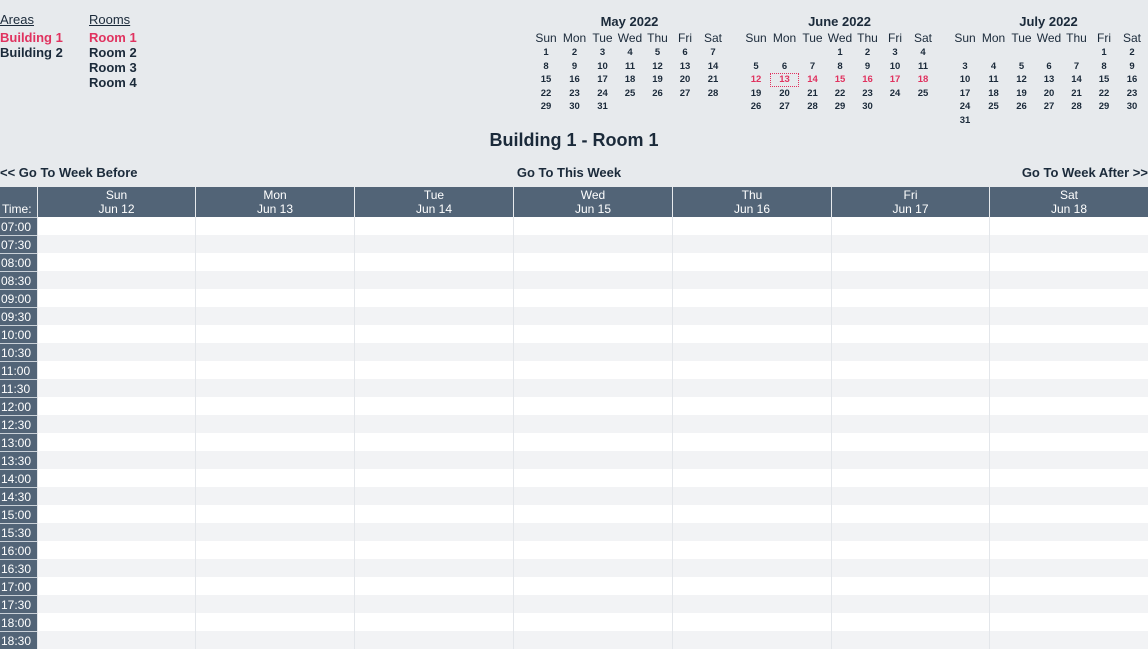  What do you see at coordinates (657, 66) in the screenshot?
I see `calendar-day: 12` at bounding box center [657, 66].